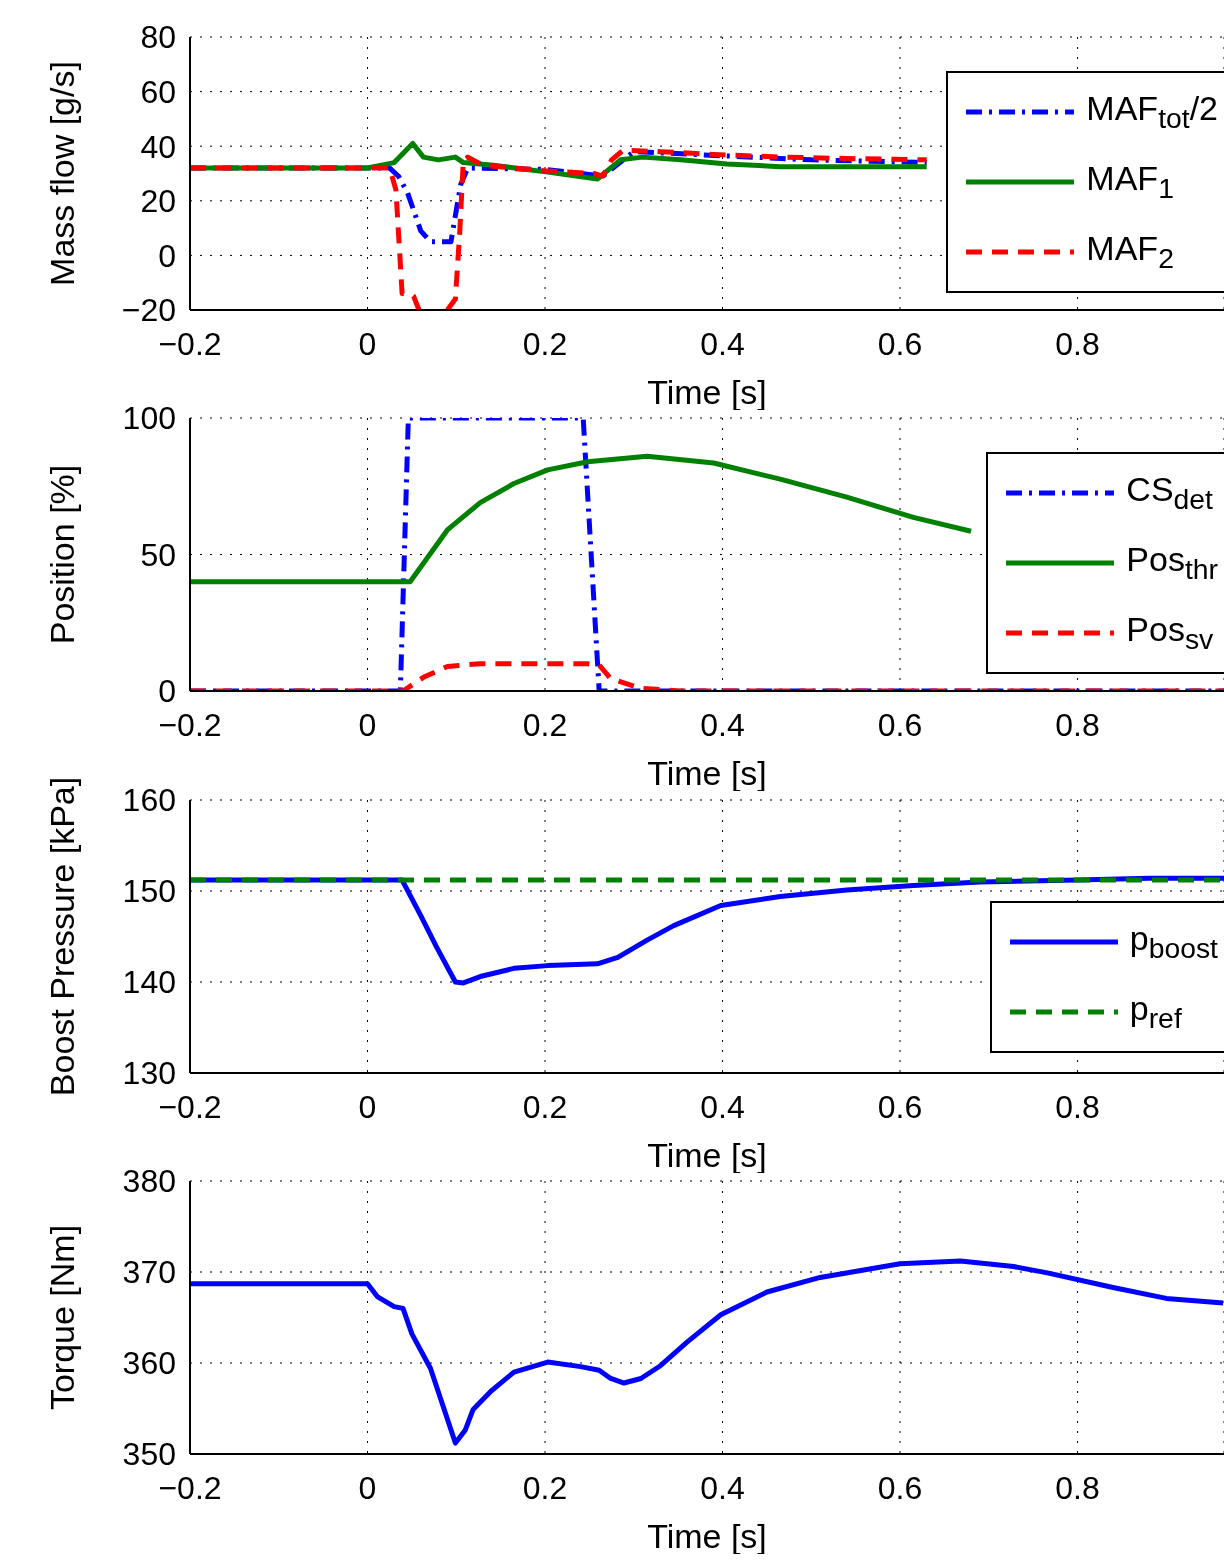  I want to click on y-axis-title: Boost Pressure [kPa], so click(62, 936).